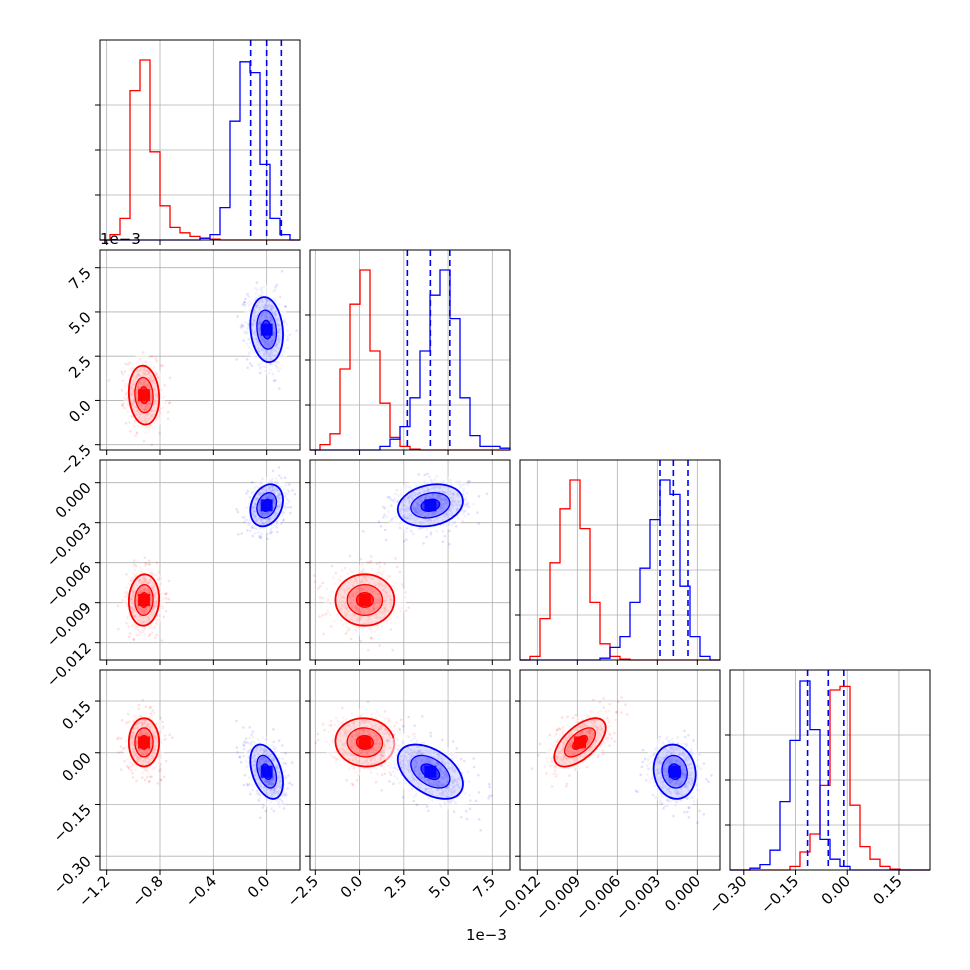  I want to click on blue-density-peak, so click(266, 329).